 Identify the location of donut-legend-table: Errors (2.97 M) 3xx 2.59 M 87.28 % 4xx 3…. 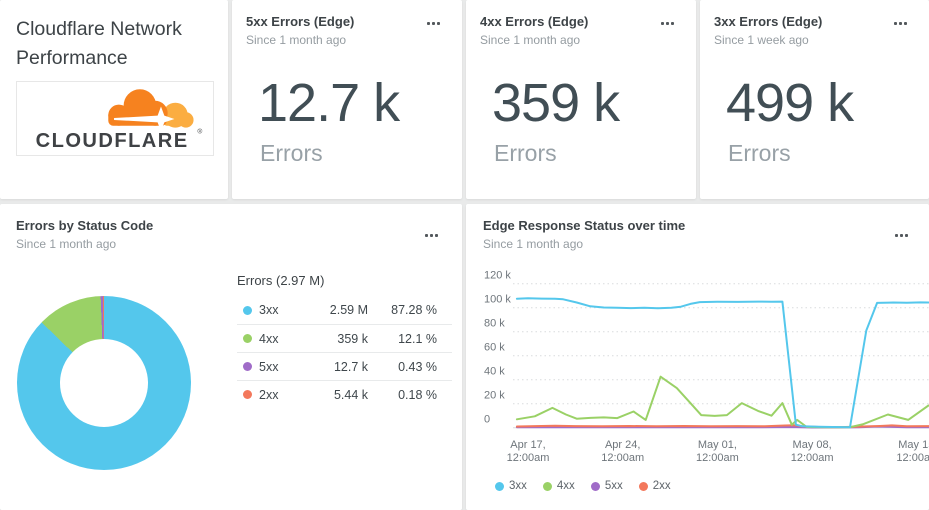
(344, 337).